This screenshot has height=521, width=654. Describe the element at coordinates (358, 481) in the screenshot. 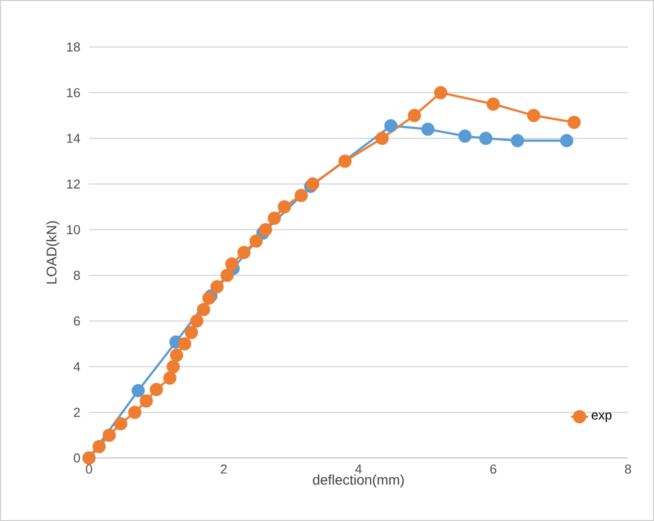

I see `x-axis-title: deflection(mm)` at that location.